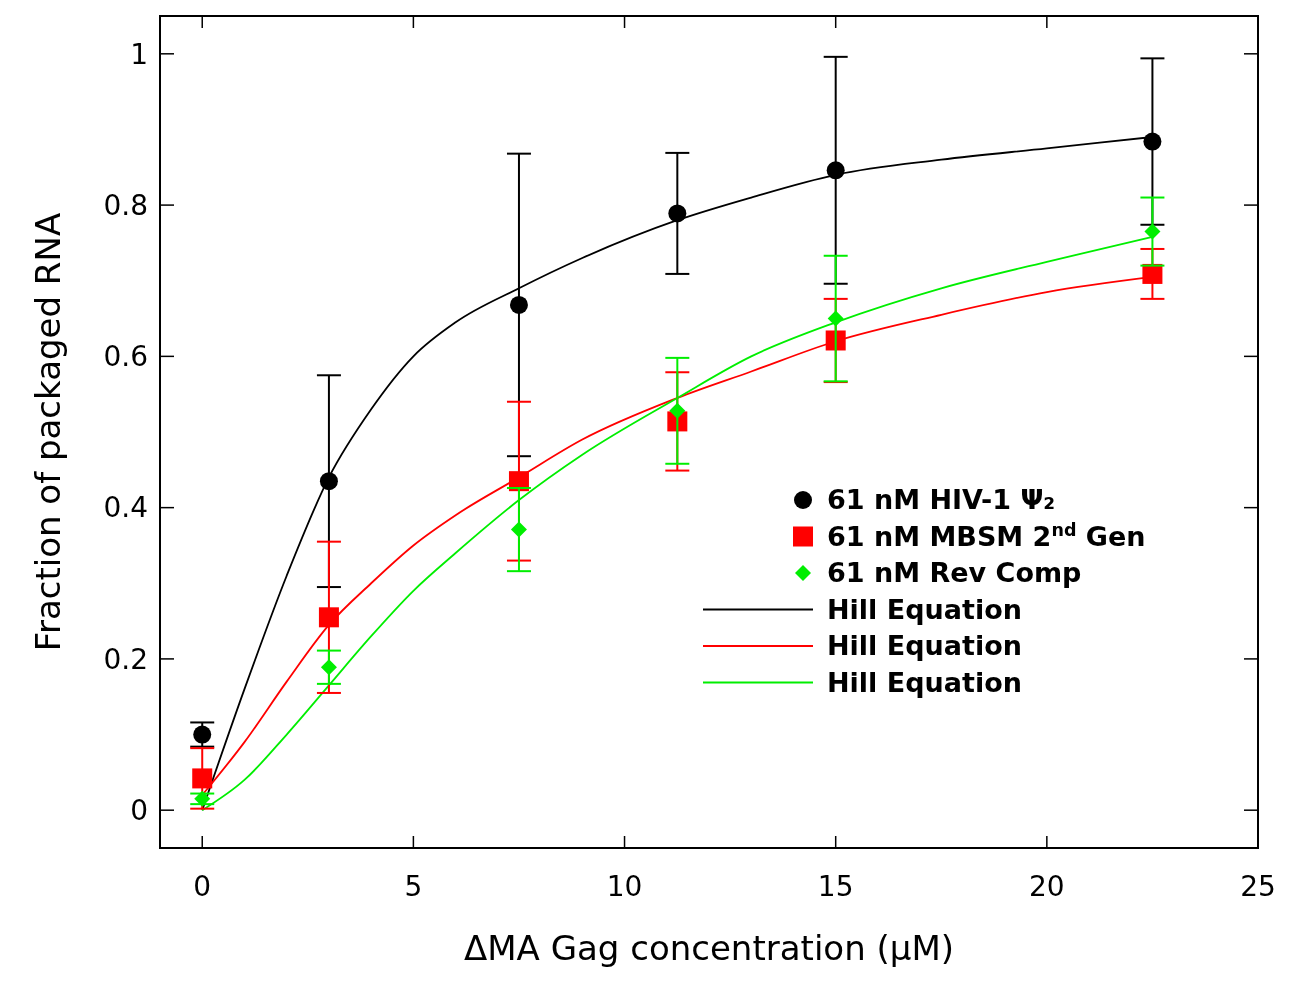  What do you see at coordinates (202, 886) in the screenshot?
I see `x-tick-label: 0` at bounding box center [202, 886].